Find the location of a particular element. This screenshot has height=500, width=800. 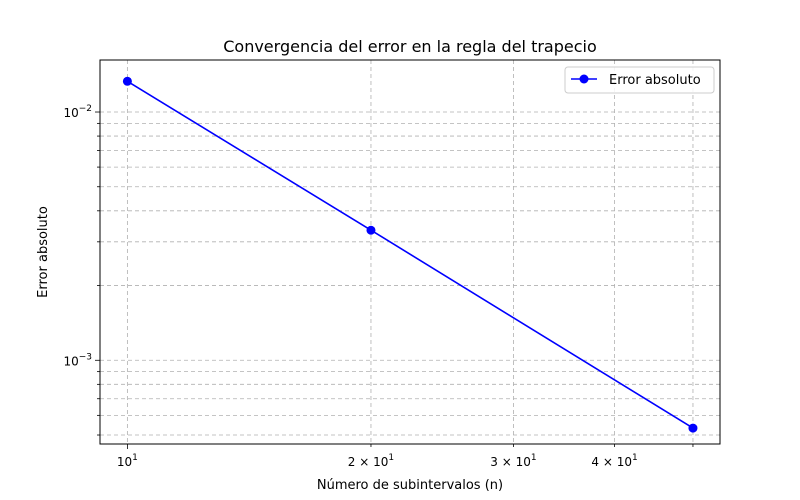

x-tick-label: 2 × 10¹ is located at coordinates (371, 461).